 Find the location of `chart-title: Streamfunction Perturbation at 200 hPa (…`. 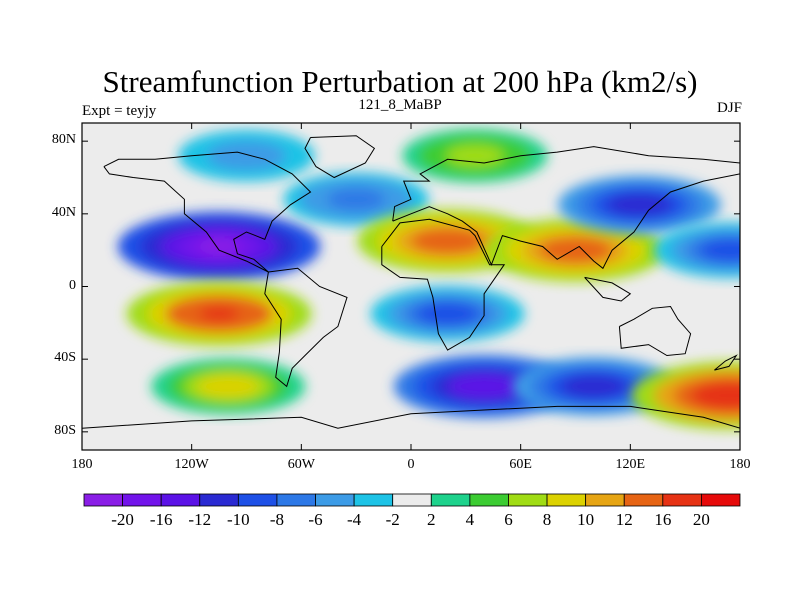

chart-title: Streamfunction Perturbation at 200 hPa (… is located at coordinates (400, 81).